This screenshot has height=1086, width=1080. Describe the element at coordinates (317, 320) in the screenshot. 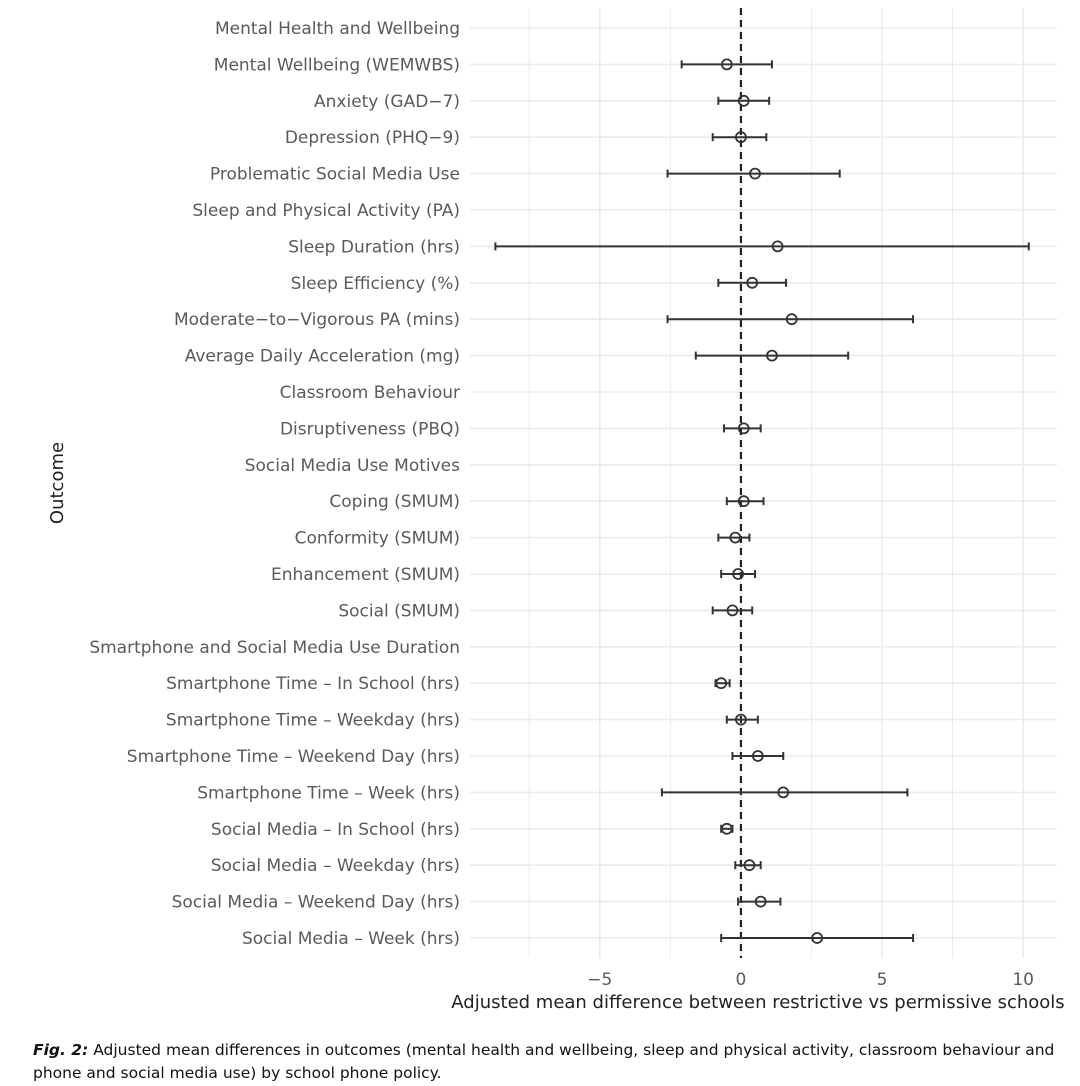

I see `outcome-label: Moderate−to−Vigorous PA (mins)` at that location.